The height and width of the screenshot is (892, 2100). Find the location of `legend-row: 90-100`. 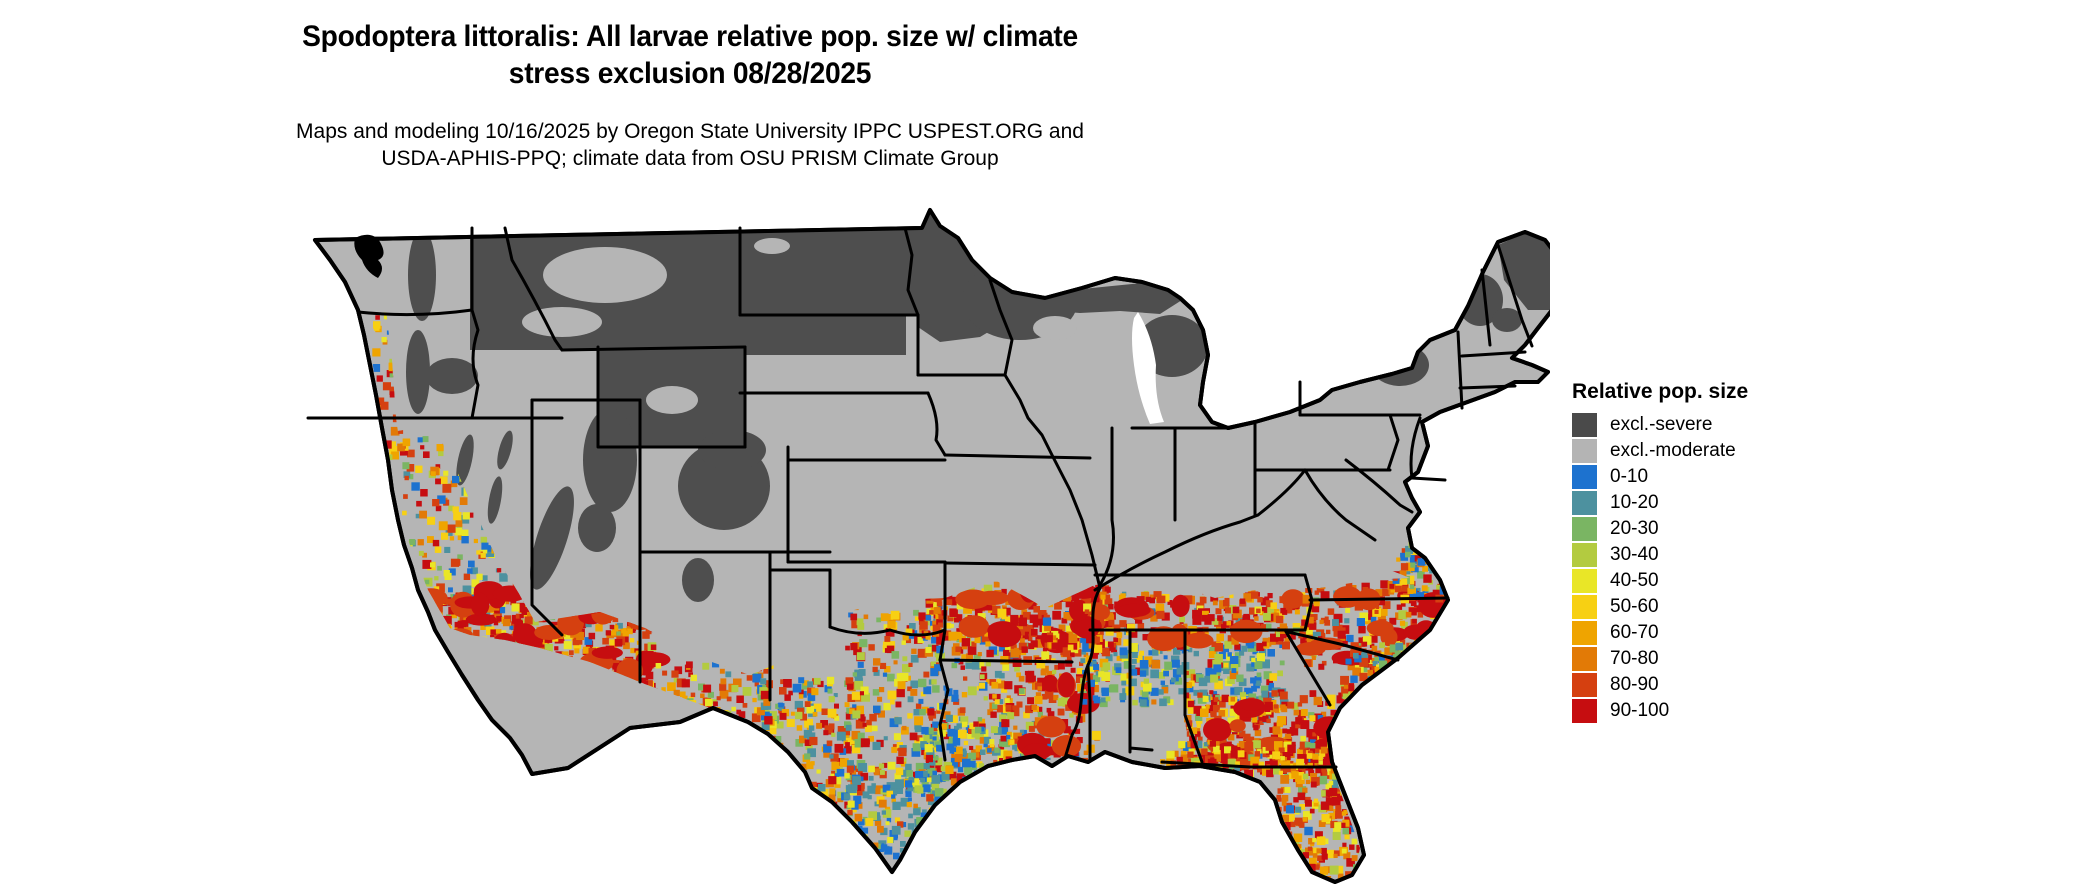

legend-row: 90-100 is located at coordinates (1692, 711).